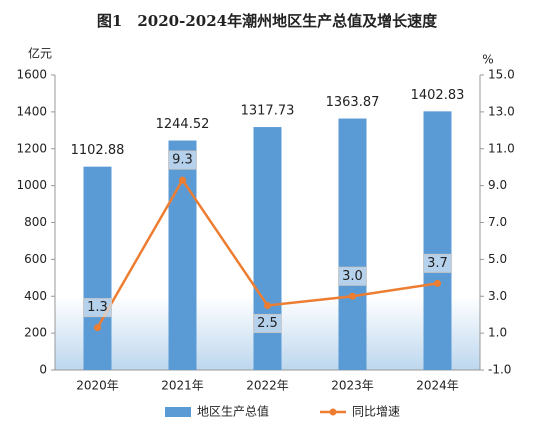  Describe the element at coordinates (43, 370) in the screenshot. I see `y-tick-label: 0` at that location.